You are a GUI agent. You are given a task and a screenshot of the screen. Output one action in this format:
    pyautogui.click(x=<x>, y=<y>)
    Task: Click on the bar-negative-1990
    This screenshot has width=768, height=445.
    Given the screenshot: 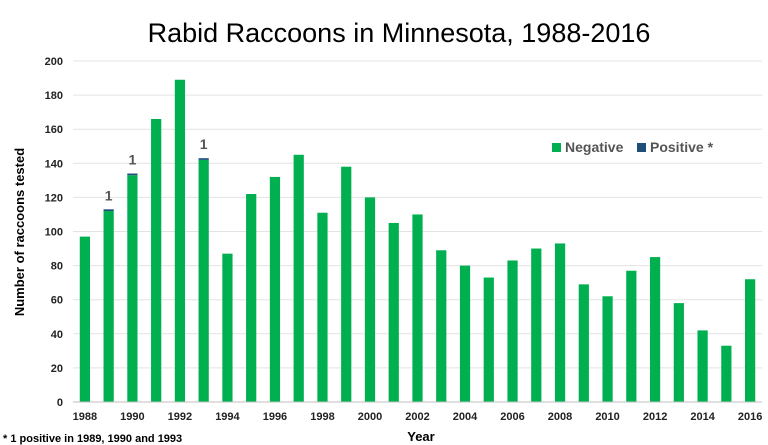 What is the action you would take?
    pyautogui.click(x=132, y=288)
    